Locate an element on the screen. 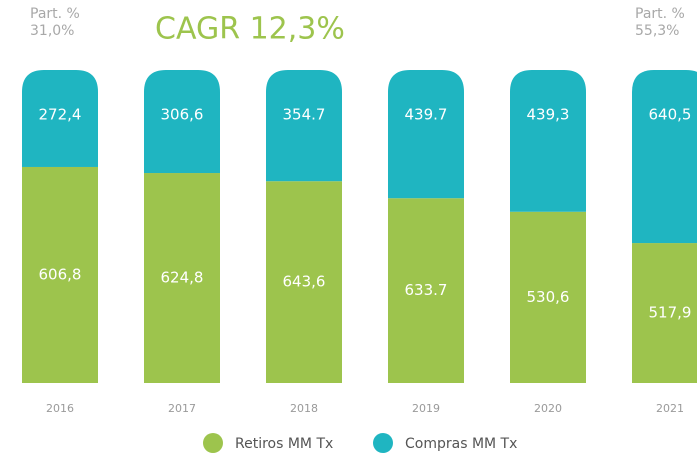  x-tick-label: 2018 is located at coordinates (304, 408).